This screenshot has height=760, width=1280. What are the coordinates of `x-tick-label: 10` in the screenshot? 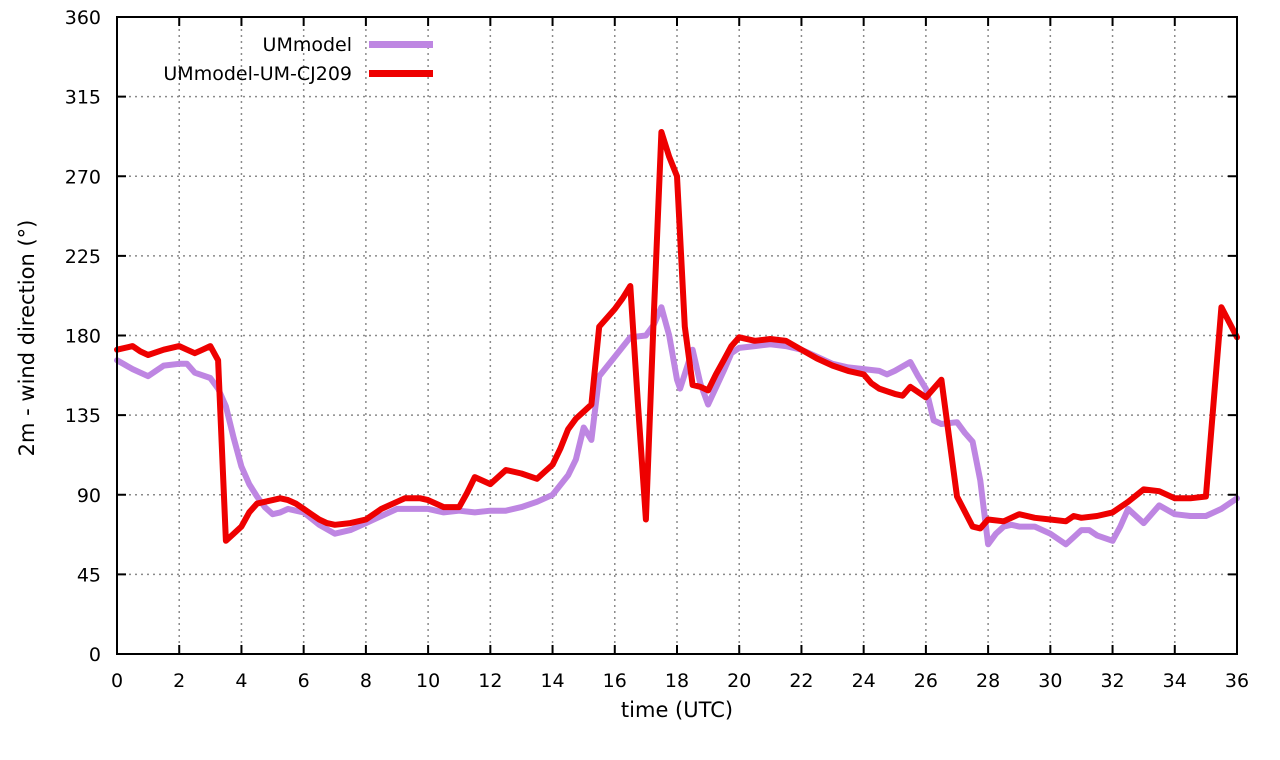 It's located at (428, 681).